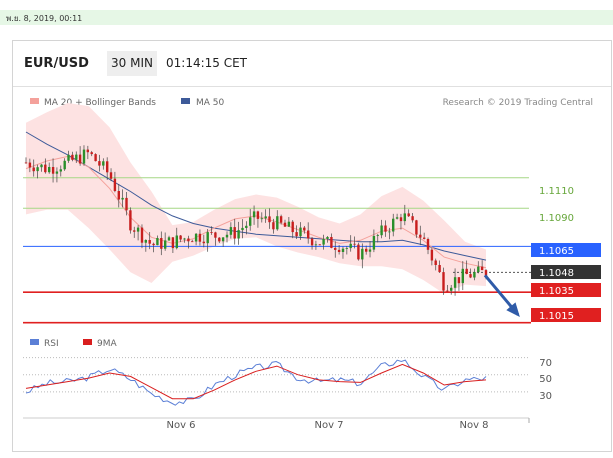  Describe the element at coordinates (87, 342) in the screenshot. I see `rsi-ma-legend-swatch` at that location.